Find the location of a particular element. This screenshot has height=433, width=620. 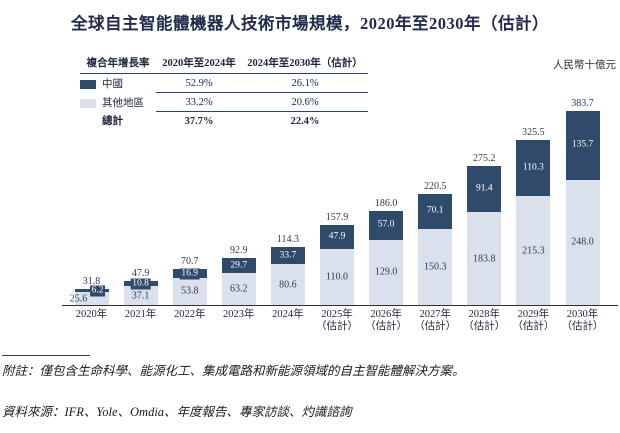

other-regions-swatch-icon is located at coordinates (88, 103).